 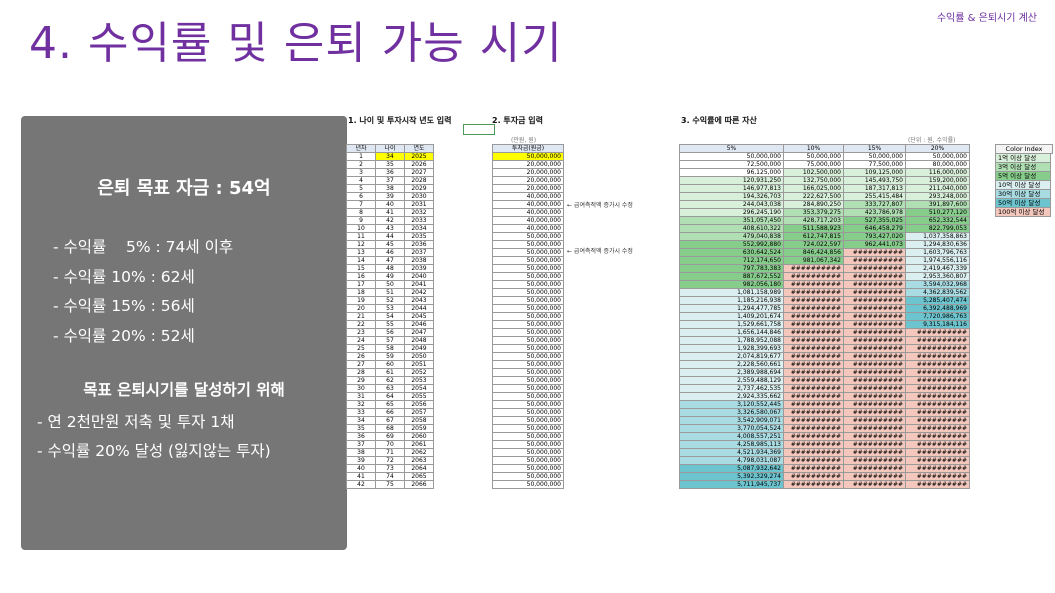 What do you see at coordinates (419, 476) in the screenshot?
I see `age-table-cell: 2065` at bounding box center [419, 476].